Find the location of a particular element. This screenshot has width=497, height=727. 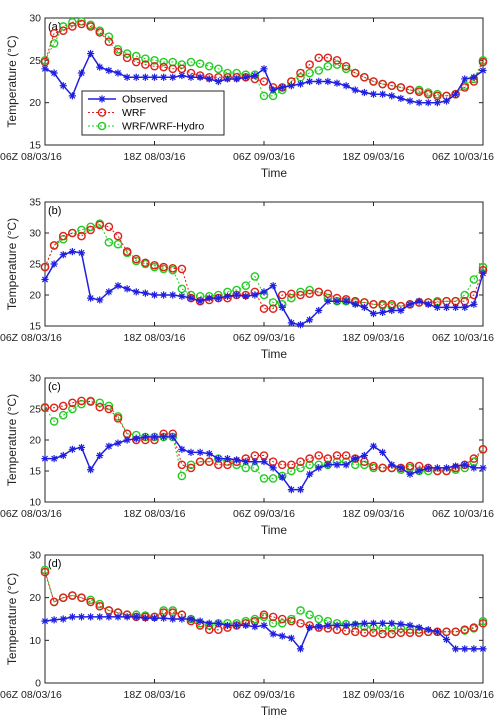

x-tick-label: 18Z 08/03/16 is located at coordinates (155, 157).